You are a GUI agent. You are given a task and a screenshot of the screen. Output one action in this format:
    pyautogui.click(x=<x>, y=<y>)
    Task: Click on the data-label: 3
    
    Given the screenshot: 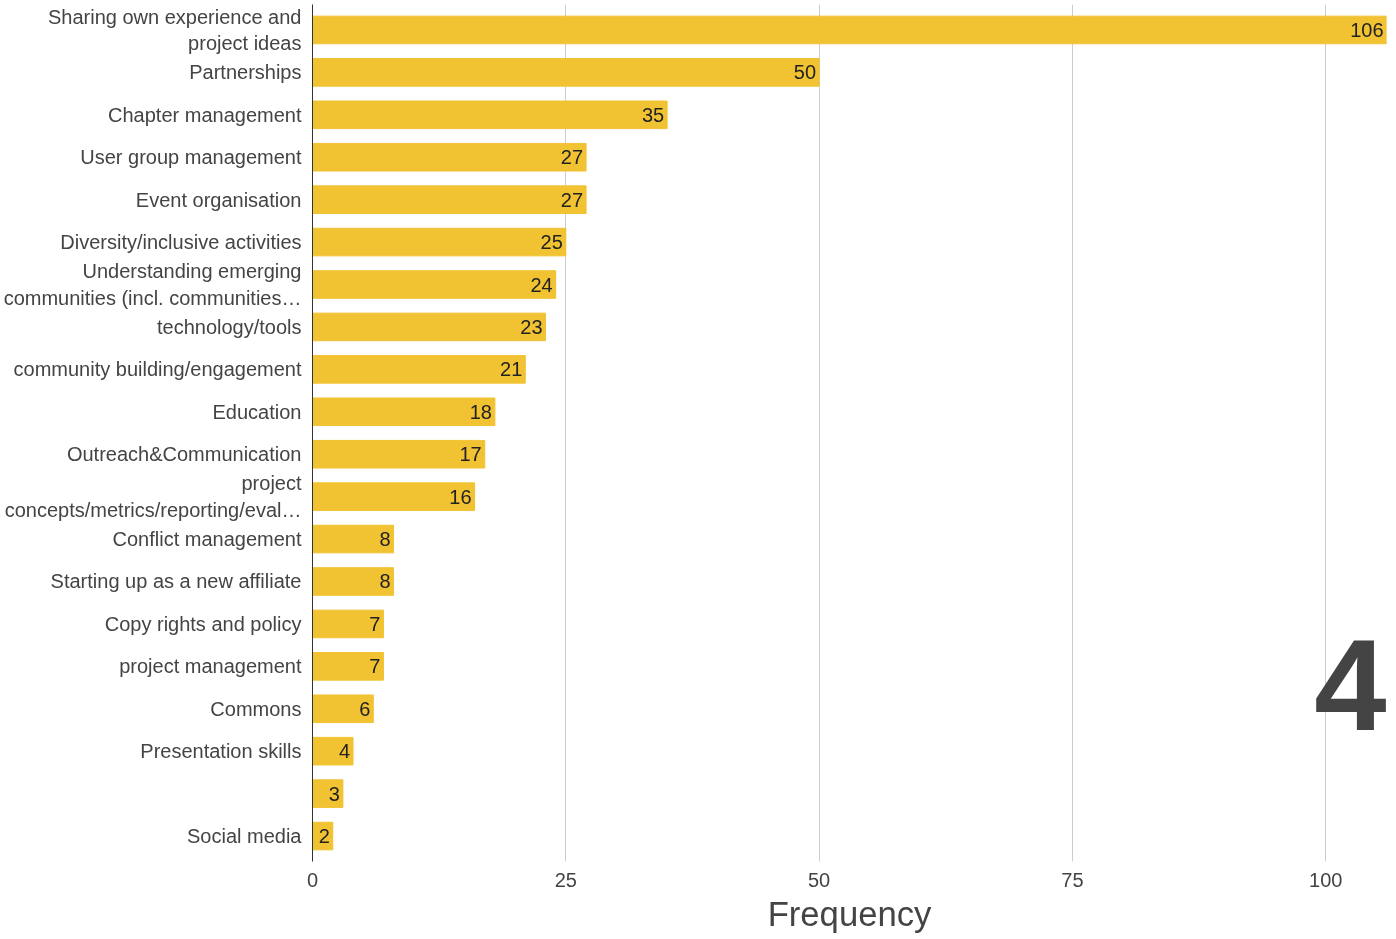 What is the action you would take?
    pyautogui.click(x=334, y=793)
    